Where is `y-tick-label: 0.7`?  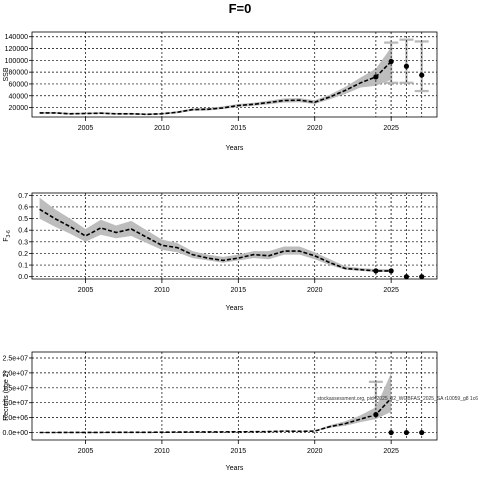 y-tick-label: 0.7 is located at coordinates (23, 196).